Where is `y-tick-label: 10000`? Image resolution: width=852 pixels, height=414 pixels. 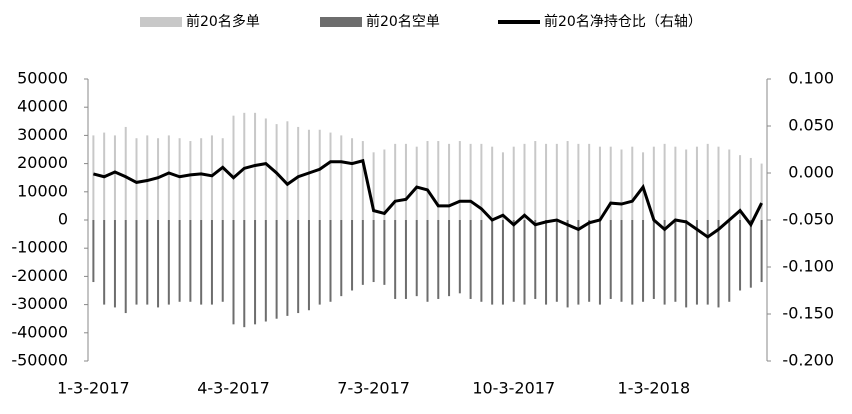
y-tick-label: 10000 is located at coordinates (42, 190).